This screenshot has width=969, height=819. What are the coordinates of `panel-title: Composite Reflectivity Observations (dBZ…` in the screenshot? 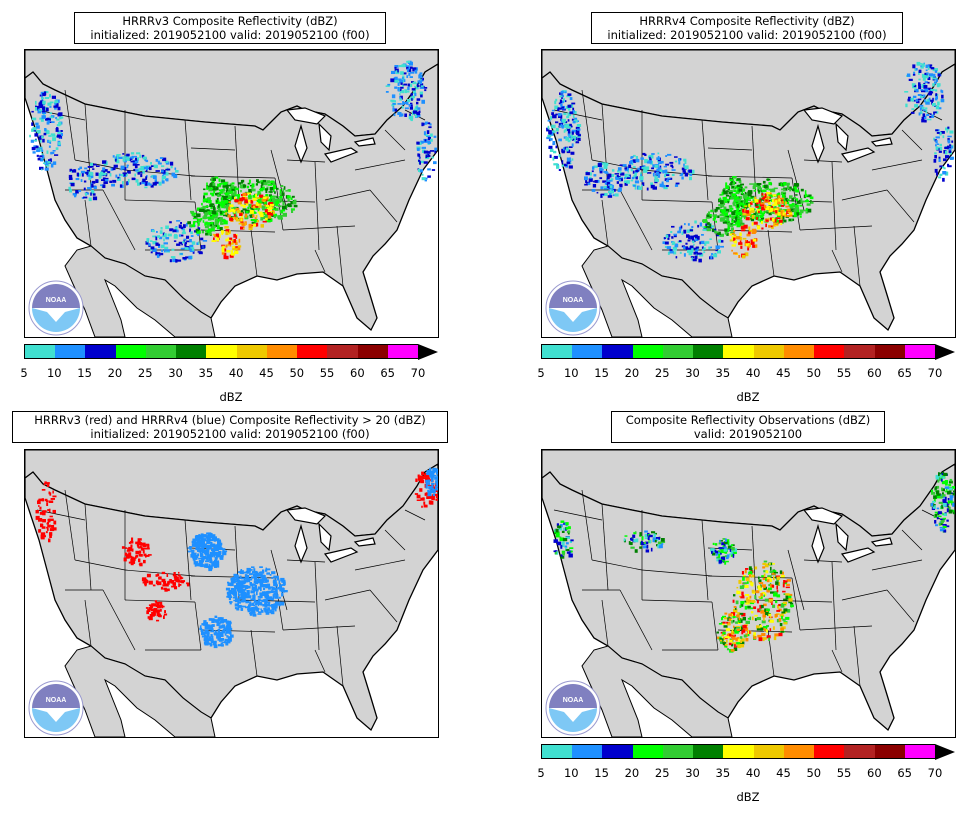 It's located at (748, 427).